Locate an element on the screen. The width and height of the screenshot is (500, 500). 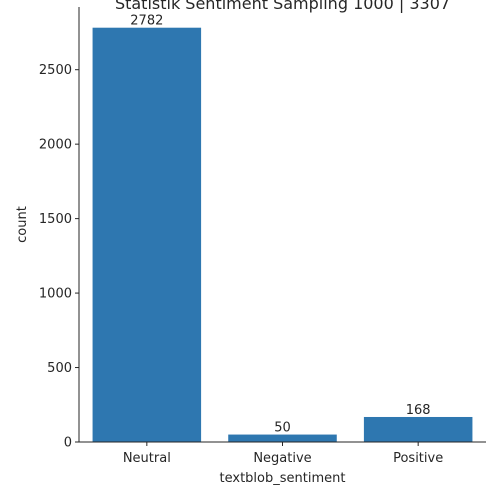
x-axis-label: textblob_sentiment is located at coordinates (283, 478).